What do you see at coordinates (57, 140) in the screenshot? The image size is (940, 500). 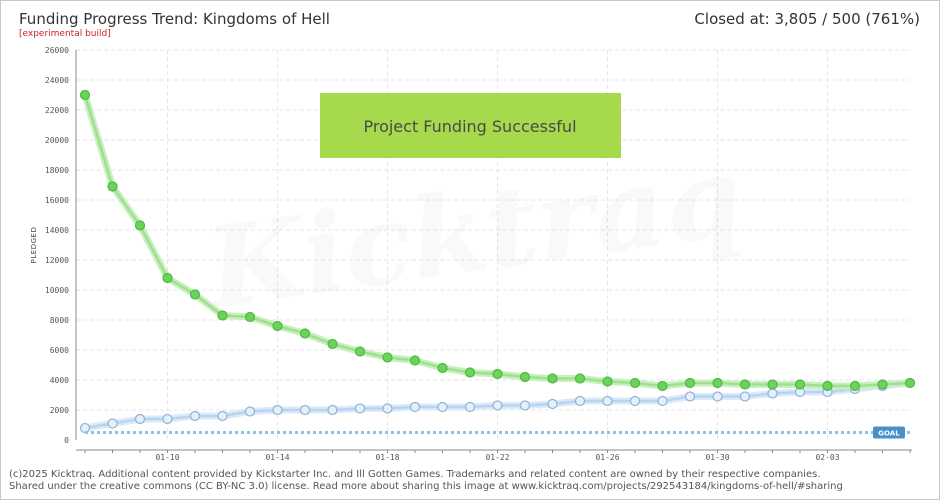 I see `y-tick-label: 20000` at bounding box center [57, 140].